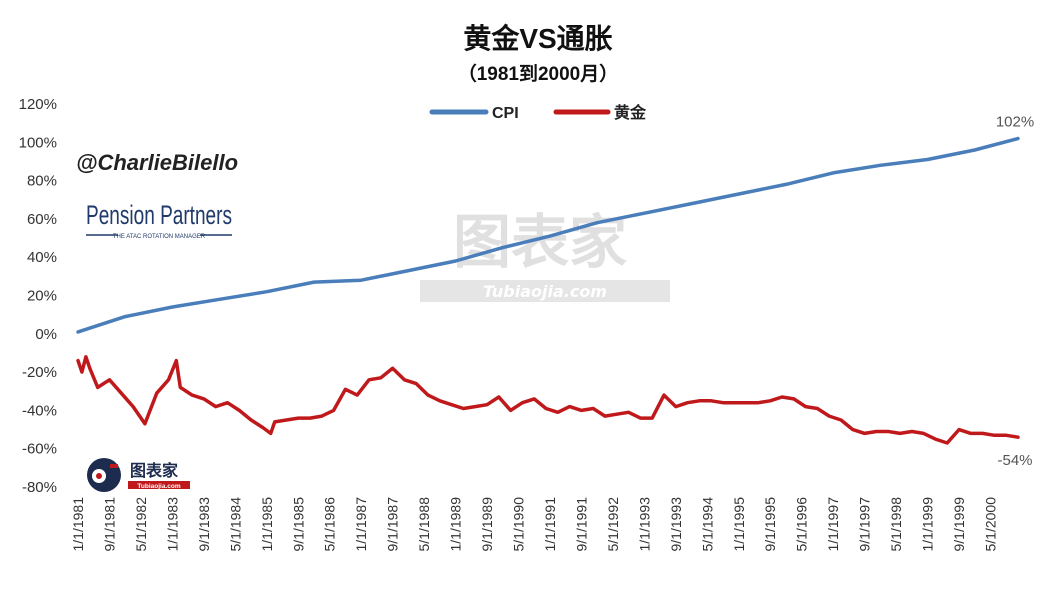 Image resolution: width=1054 pixels, height=594 pixels. Describe the element at coordinates (487, 524) in the screenshot. I see `x-tick-label: 9/1/1989` at that location.